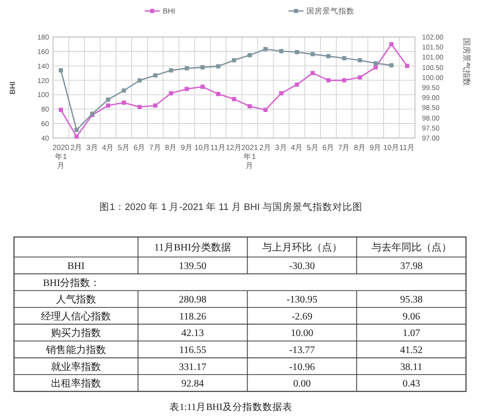 The width and height of the screenshot is (479, 419). Describe the element at coordinates (411, 350) in the screenshot. I see `data-label: 41.52` at that location.